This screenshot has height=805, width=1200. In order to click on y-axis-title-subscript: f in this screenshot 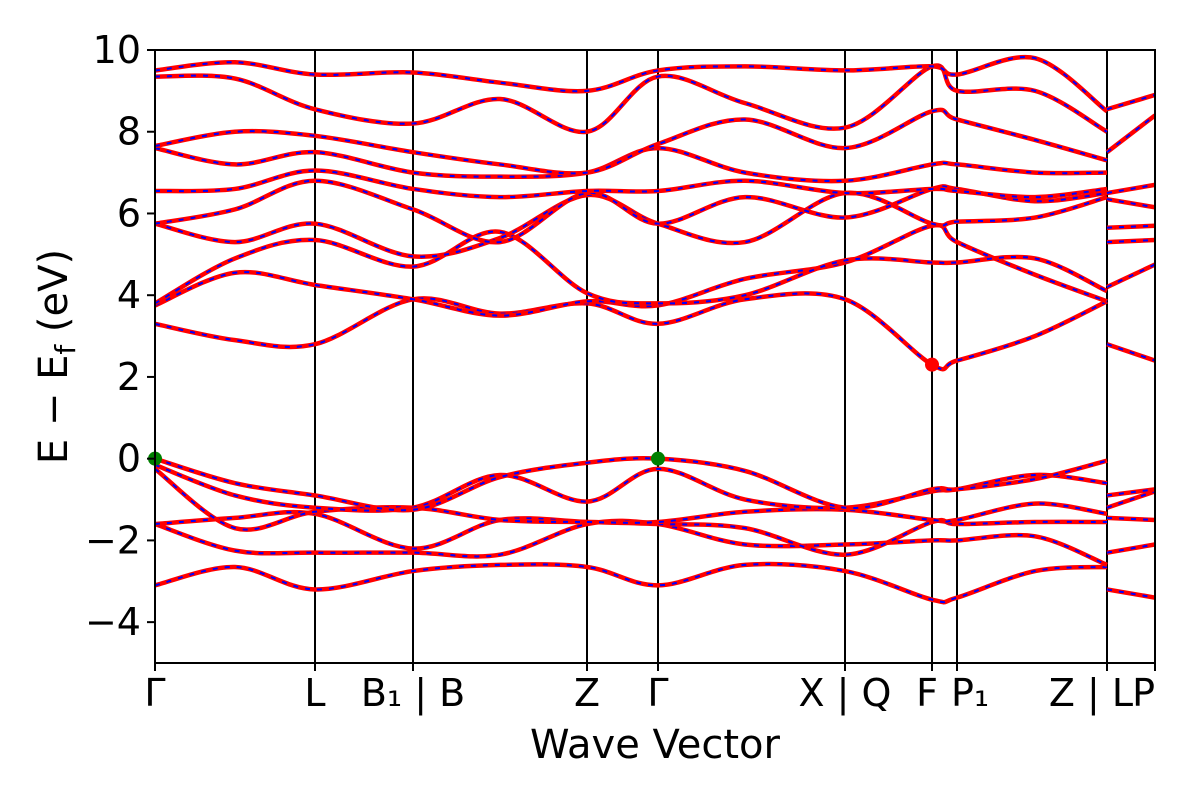, I will do `click(65, 349)`.